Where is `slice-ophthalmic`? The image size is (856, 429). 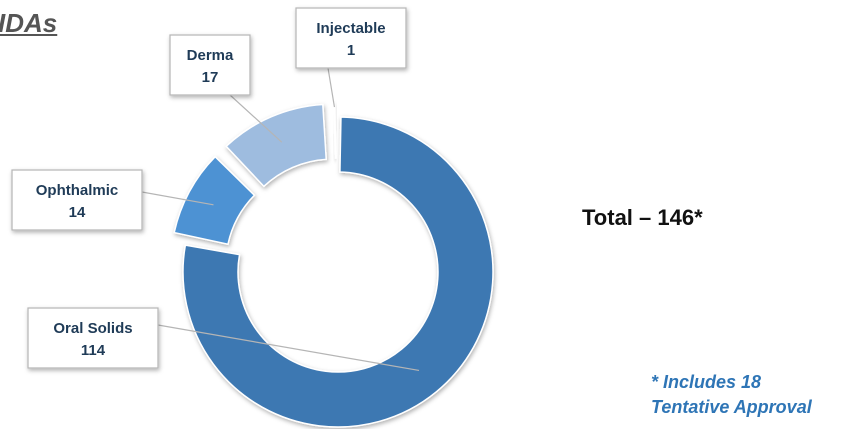
slice-ophthalmic is located at coordinates (214, 200).